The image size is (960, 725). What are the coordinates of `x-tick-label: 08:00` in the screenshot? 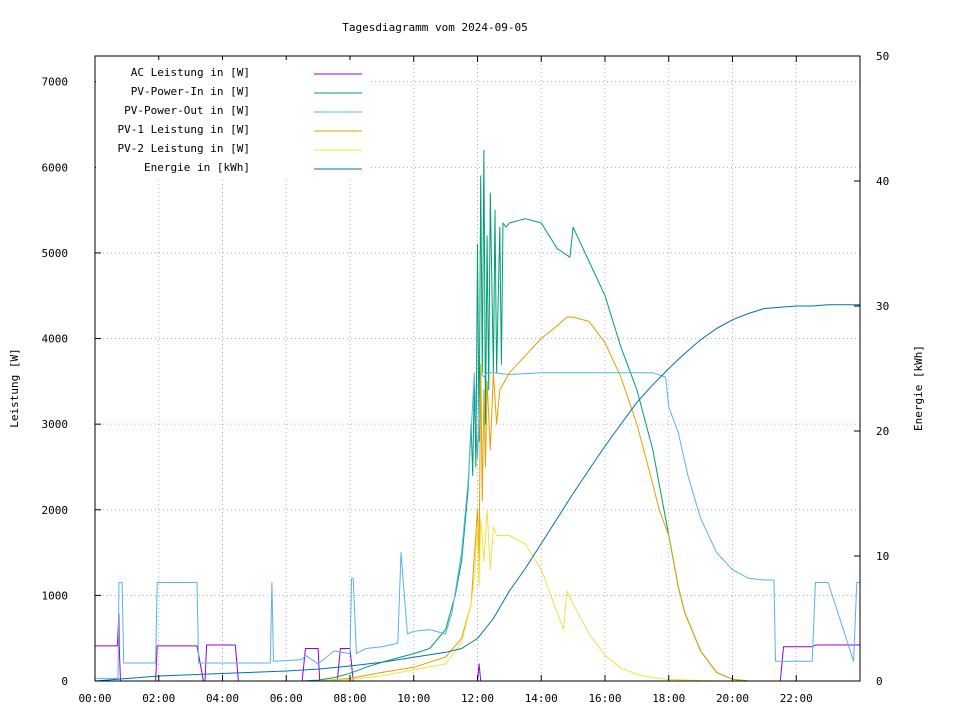 It's located at (349, 698).